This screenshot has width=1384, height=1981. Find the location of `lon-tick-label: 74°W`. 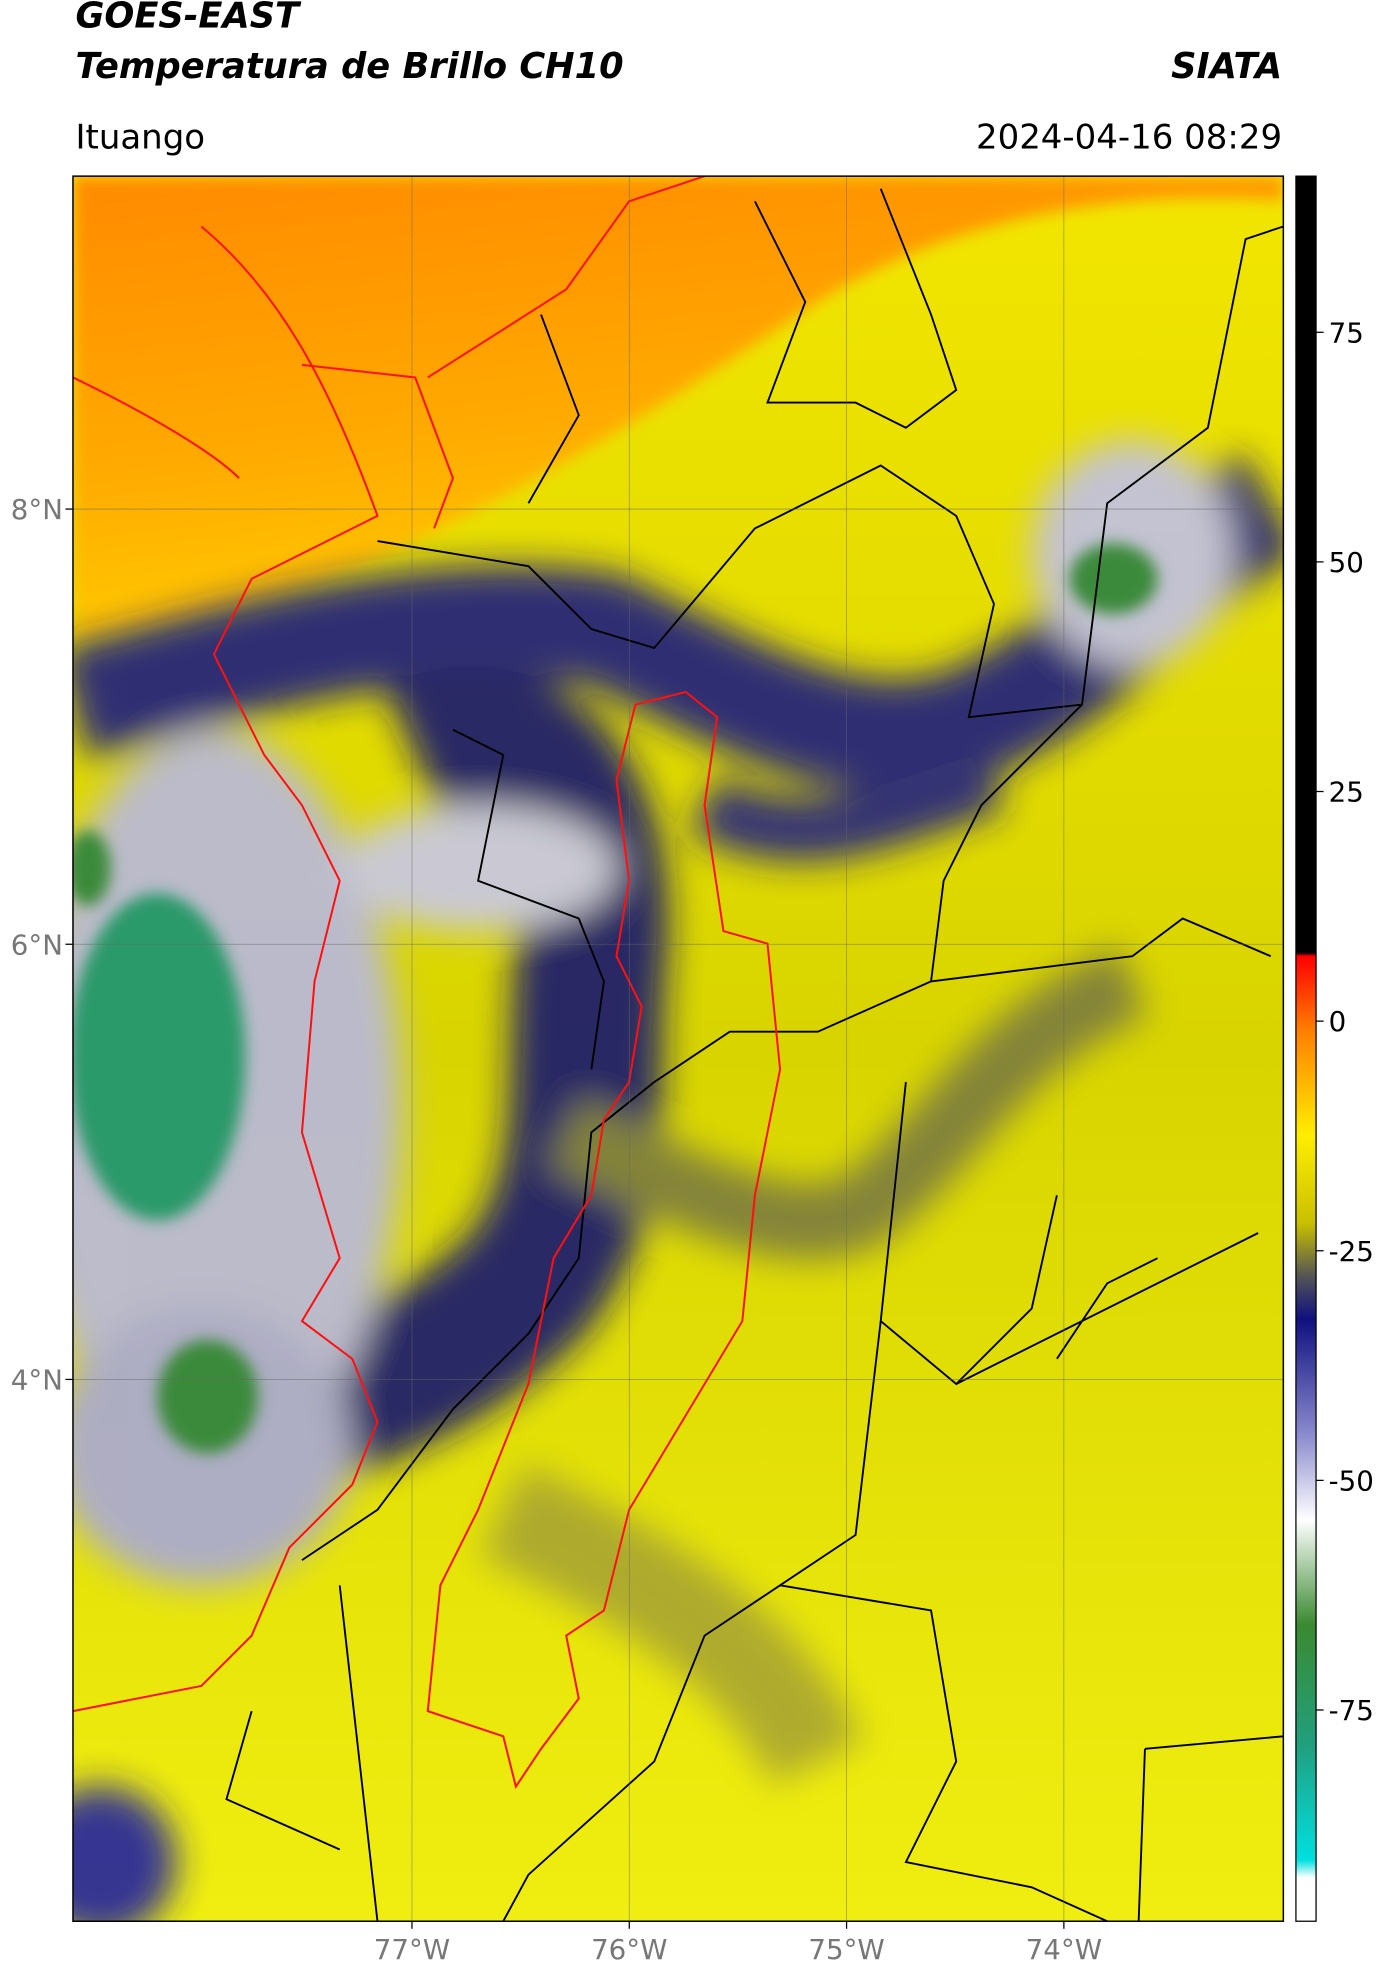

lon-tick-label: 74°W is located at coordinates (1064, 1949).